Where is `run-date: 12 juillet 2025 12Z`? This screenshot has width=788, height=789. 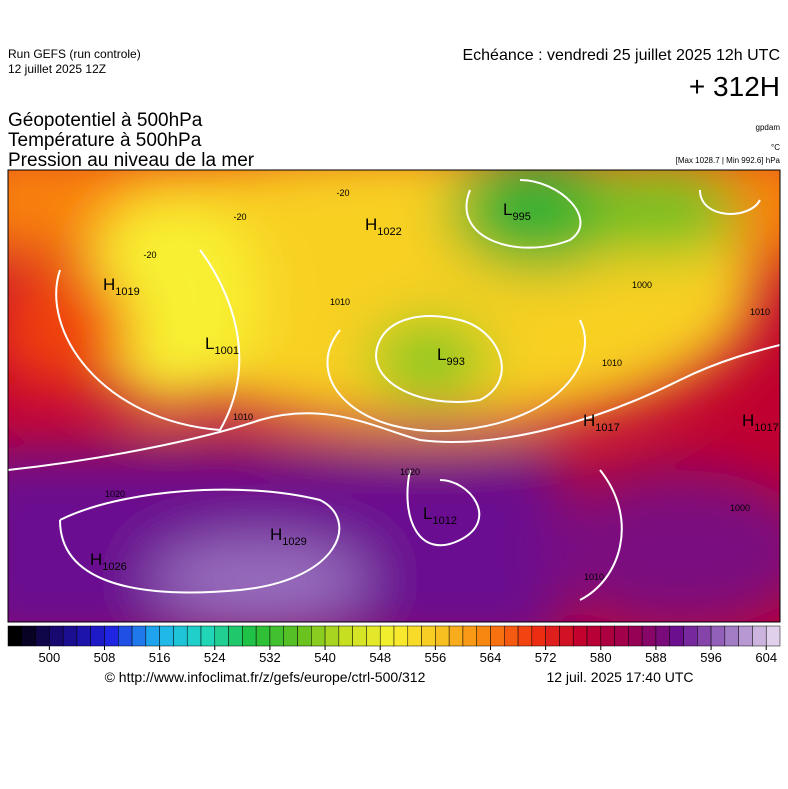
run-date: 12 juillet 2025 12Z is located at coordinates (57, 69).